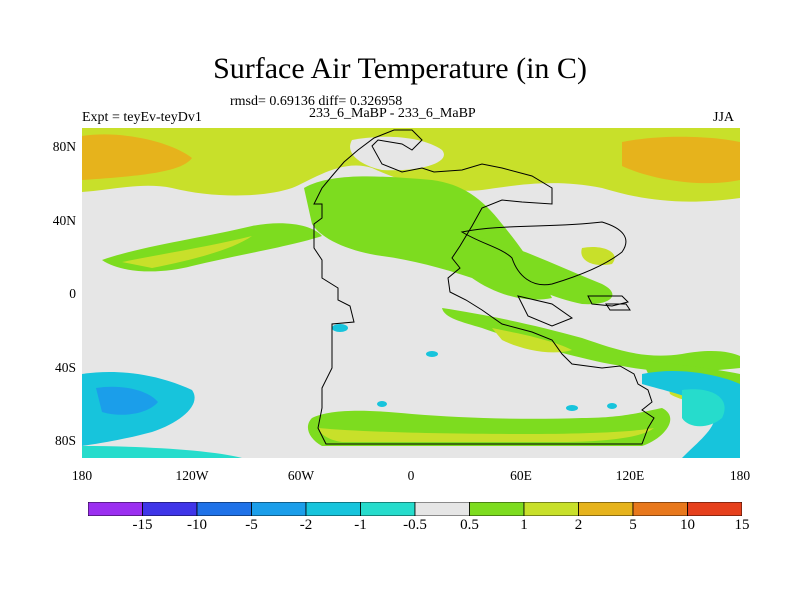 This screenshot has height=600, width=800. What do you see at coordinates (742, 525) in the screenshot?
I see `legend-label: 15` at bounding box center [742, 525].